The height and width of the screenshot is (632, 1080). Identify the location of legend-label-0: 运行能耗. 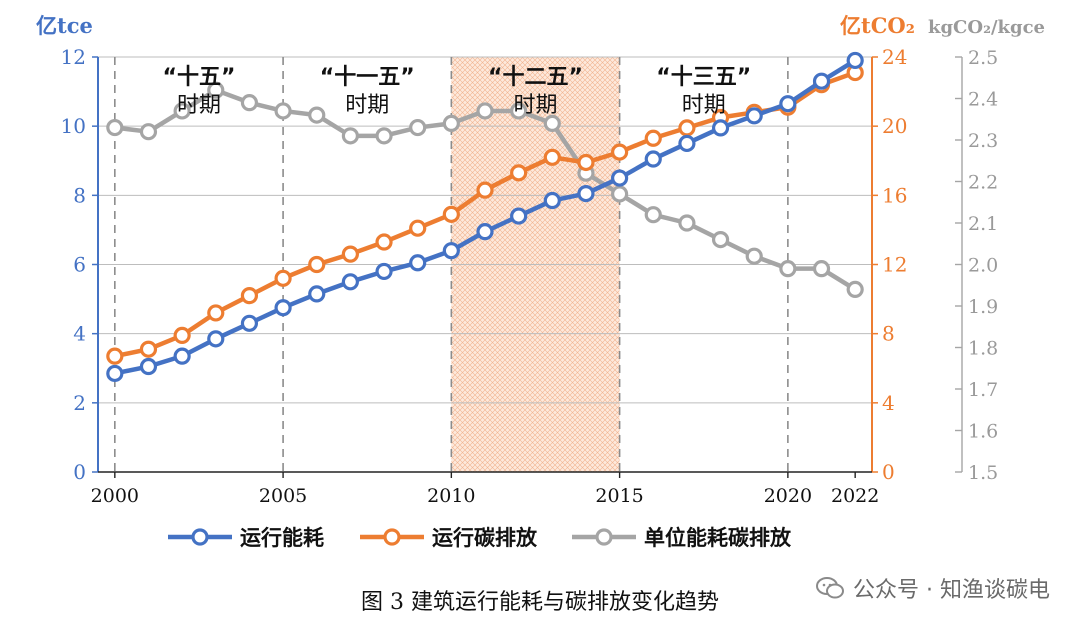
(282, 538).